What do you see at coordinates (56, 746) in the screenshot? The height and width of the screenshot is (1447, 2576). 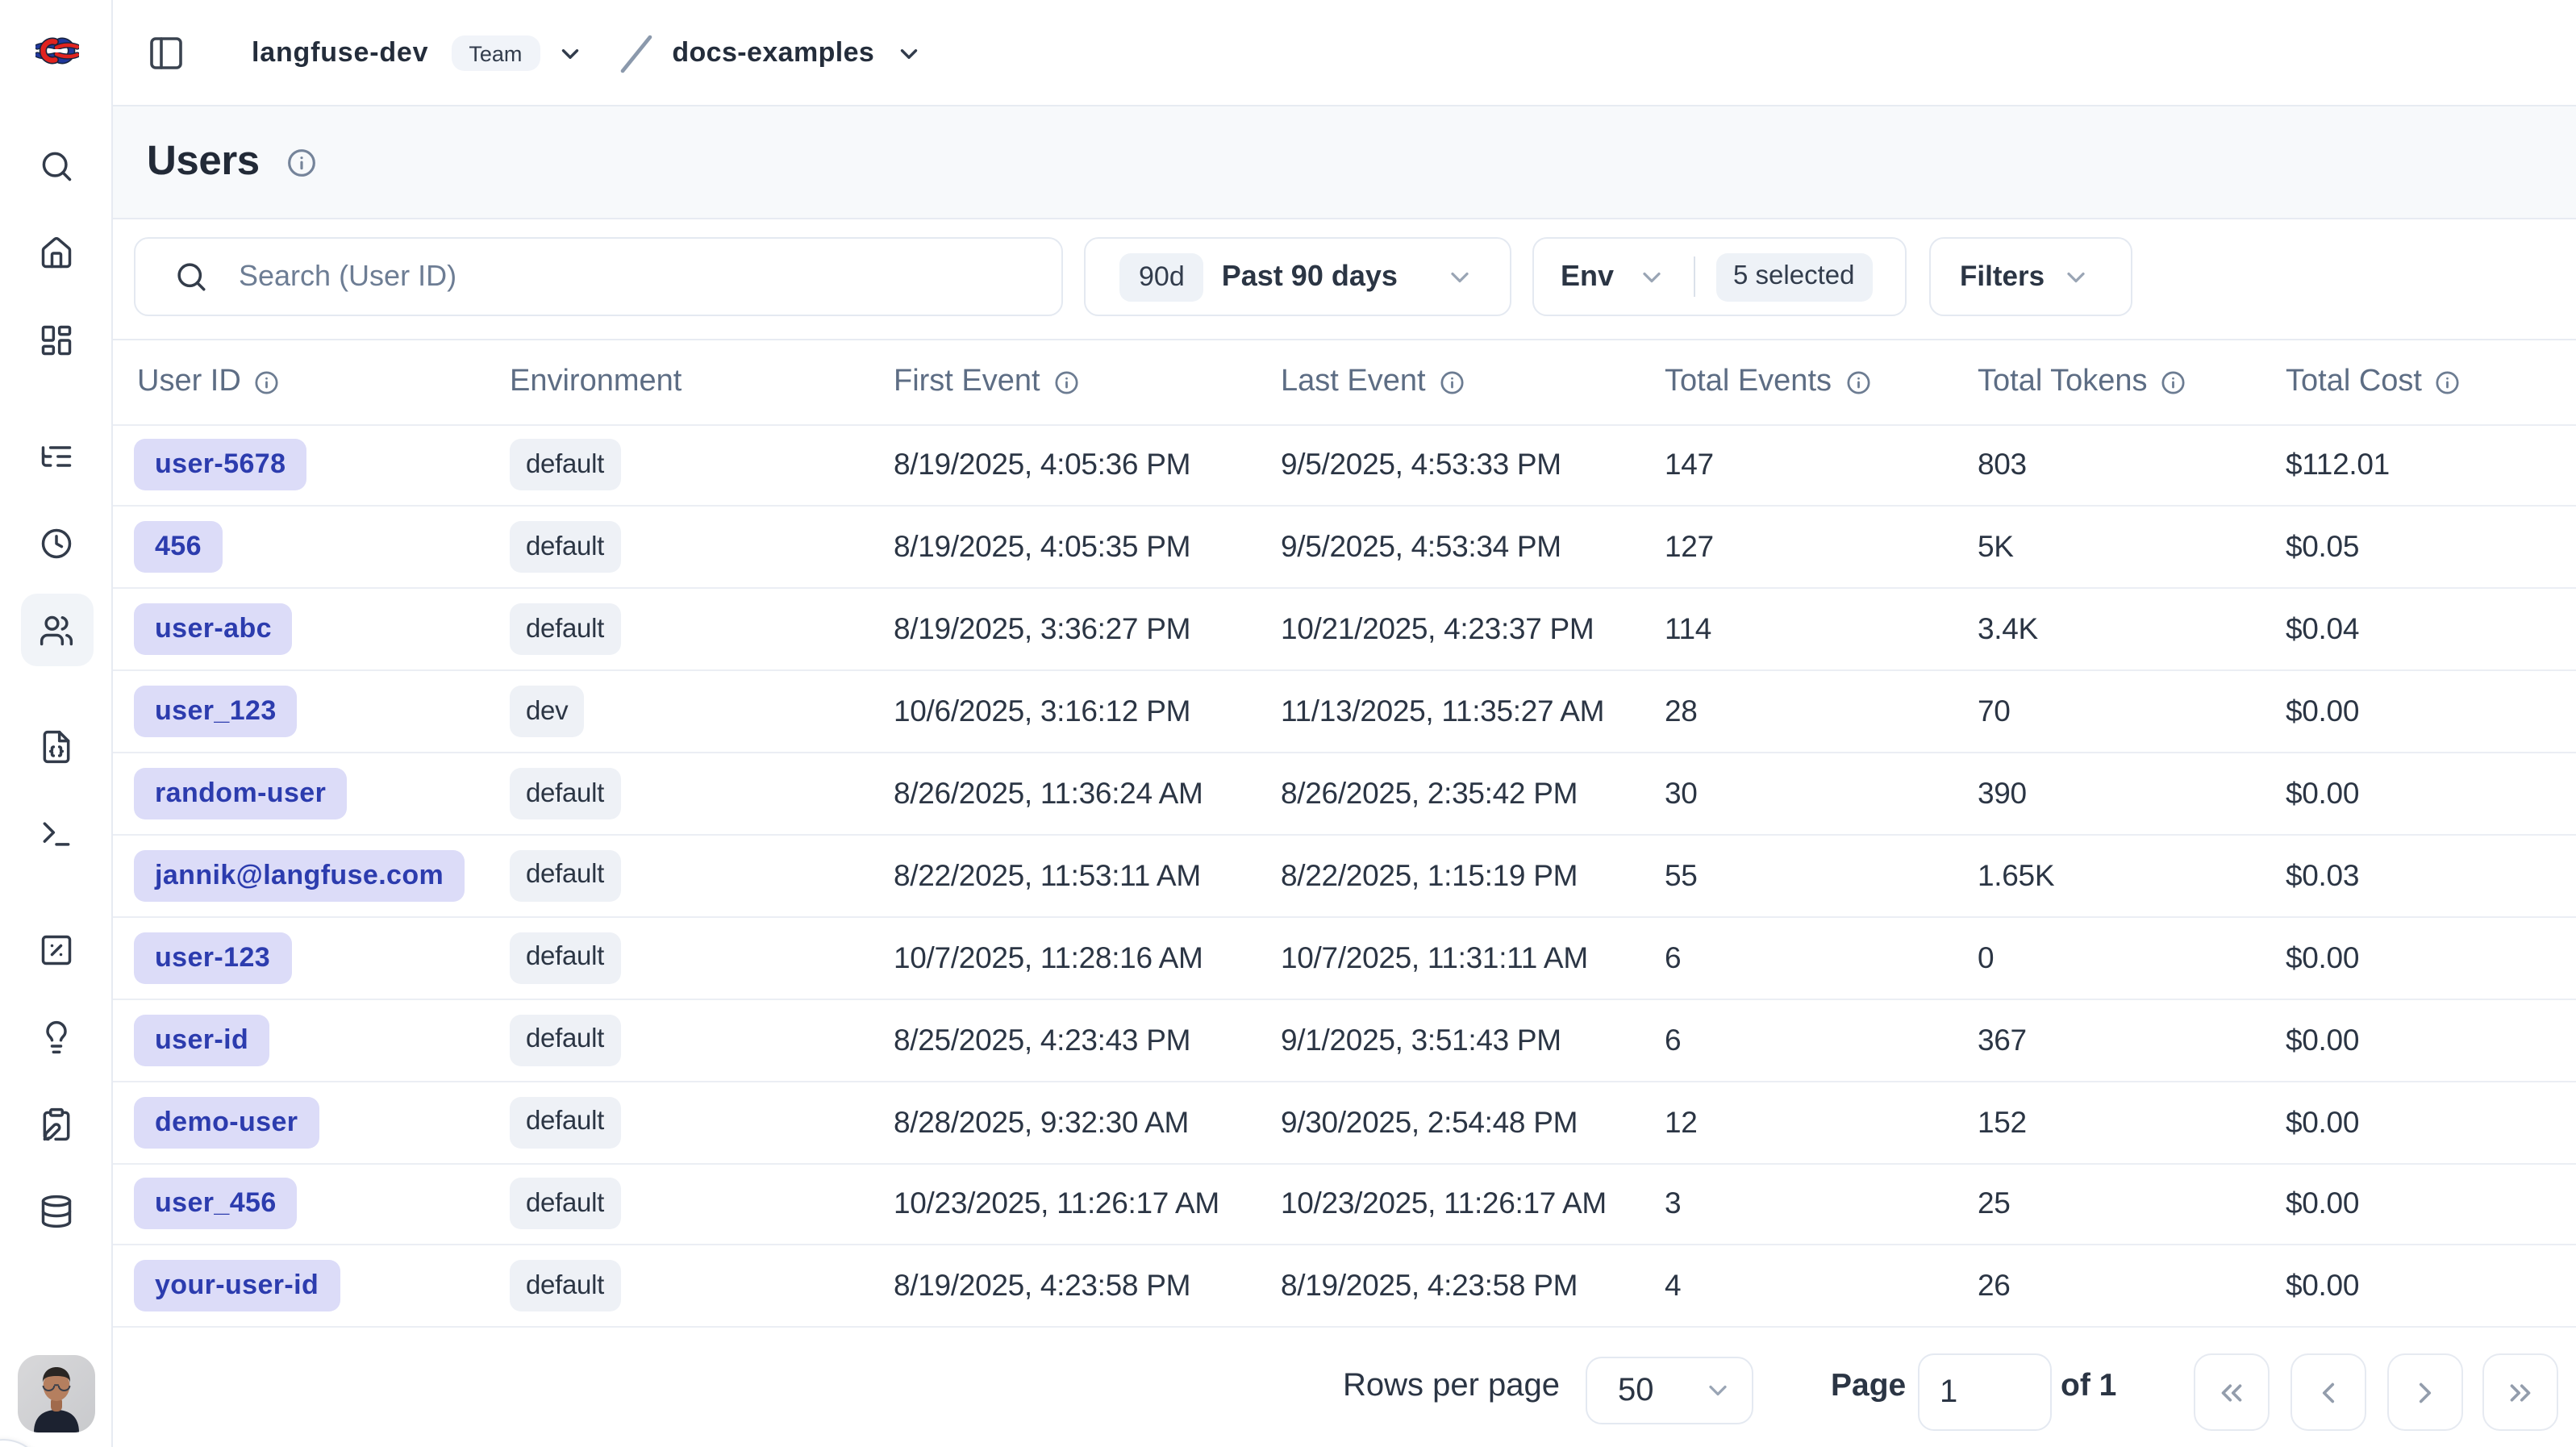 I see `sidebar-item-prompts` at bounding box center [56, 746].